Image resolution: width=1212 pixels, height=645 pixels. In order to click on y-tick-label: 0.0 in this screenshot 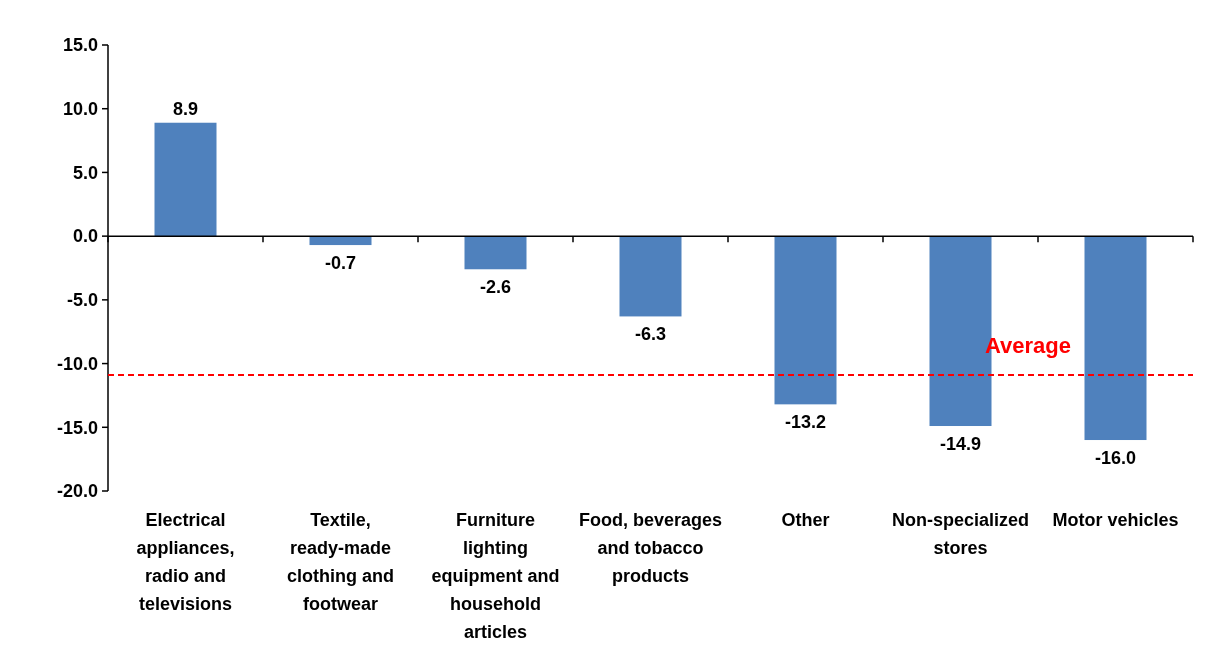, I will do `click(85, 236)`.